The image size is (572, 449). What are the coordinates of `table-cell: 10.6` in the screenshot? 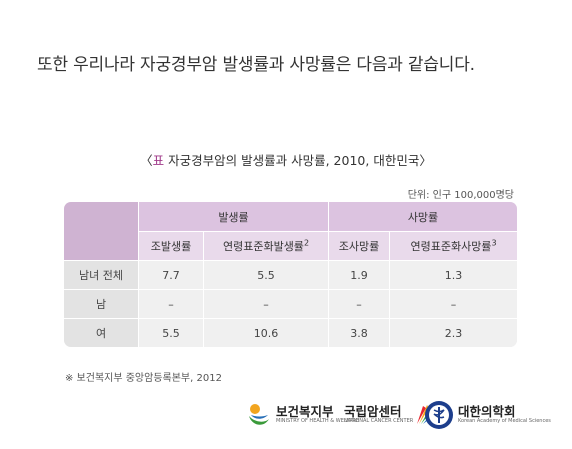 It's located at (266, 333).